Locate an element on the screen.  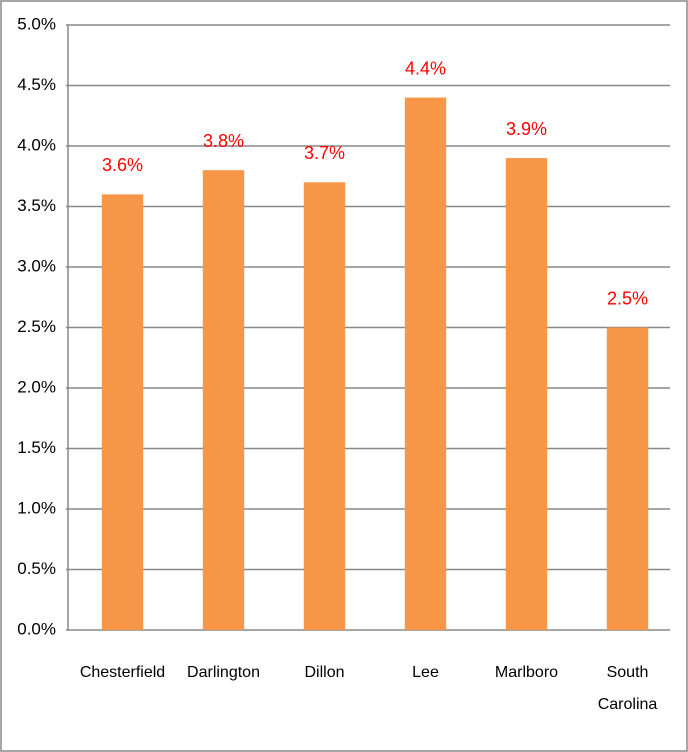
data-label: 3.9% is located at coordinates (526, 129).